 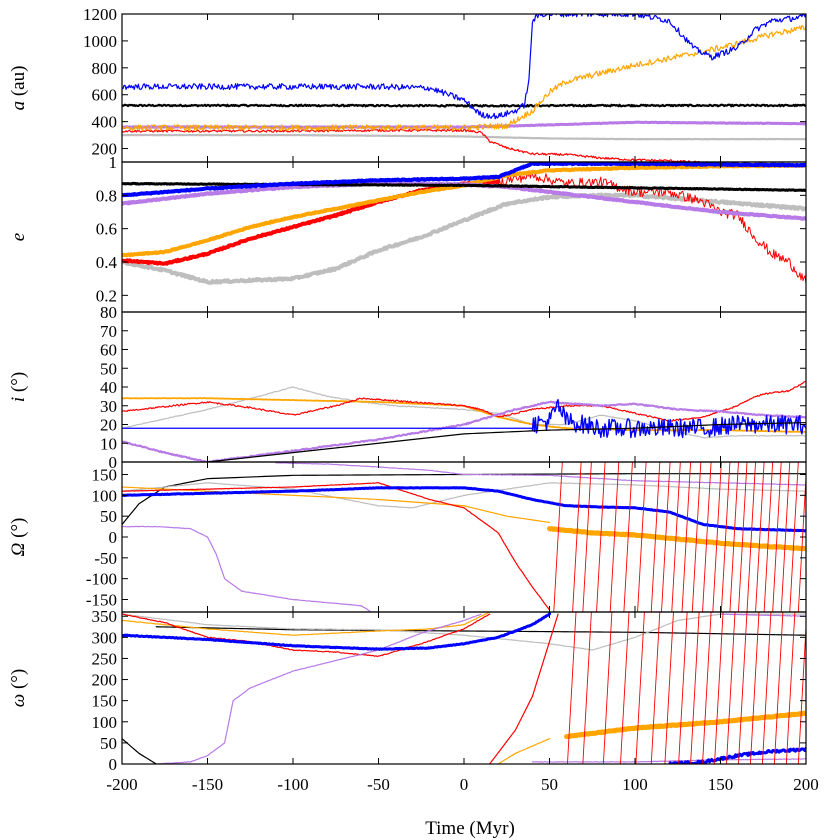 What do you see at coordinates (105, 495) in the screenshot?
I see `ytick-label: 100` at bounding box center [105, 495].